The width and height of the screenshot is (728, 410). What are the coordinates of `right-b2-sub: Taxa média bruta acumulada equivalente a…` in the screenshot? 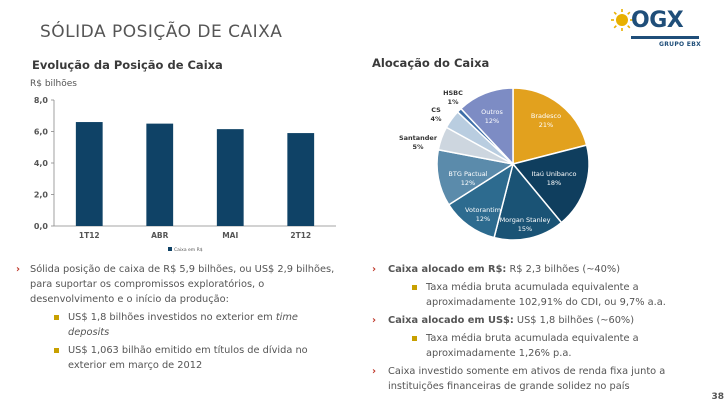 It's located at (532, 346).